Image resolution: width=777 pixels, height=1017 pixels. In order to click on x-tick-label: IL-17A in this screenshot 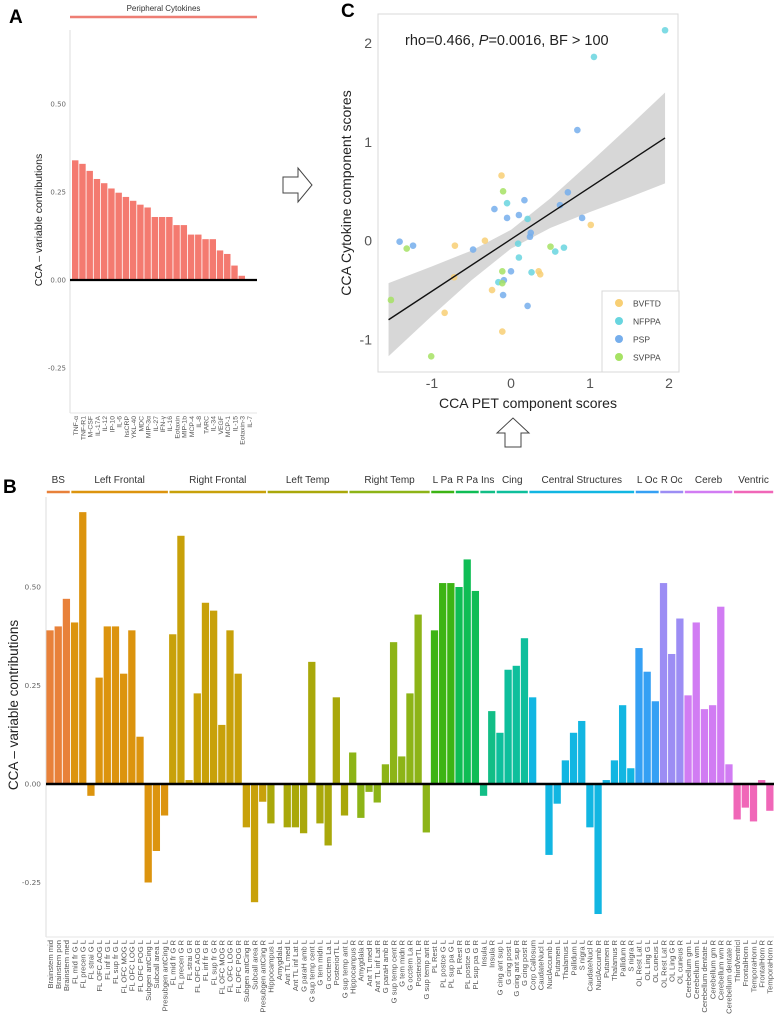, I will do `click(98, 426)`.